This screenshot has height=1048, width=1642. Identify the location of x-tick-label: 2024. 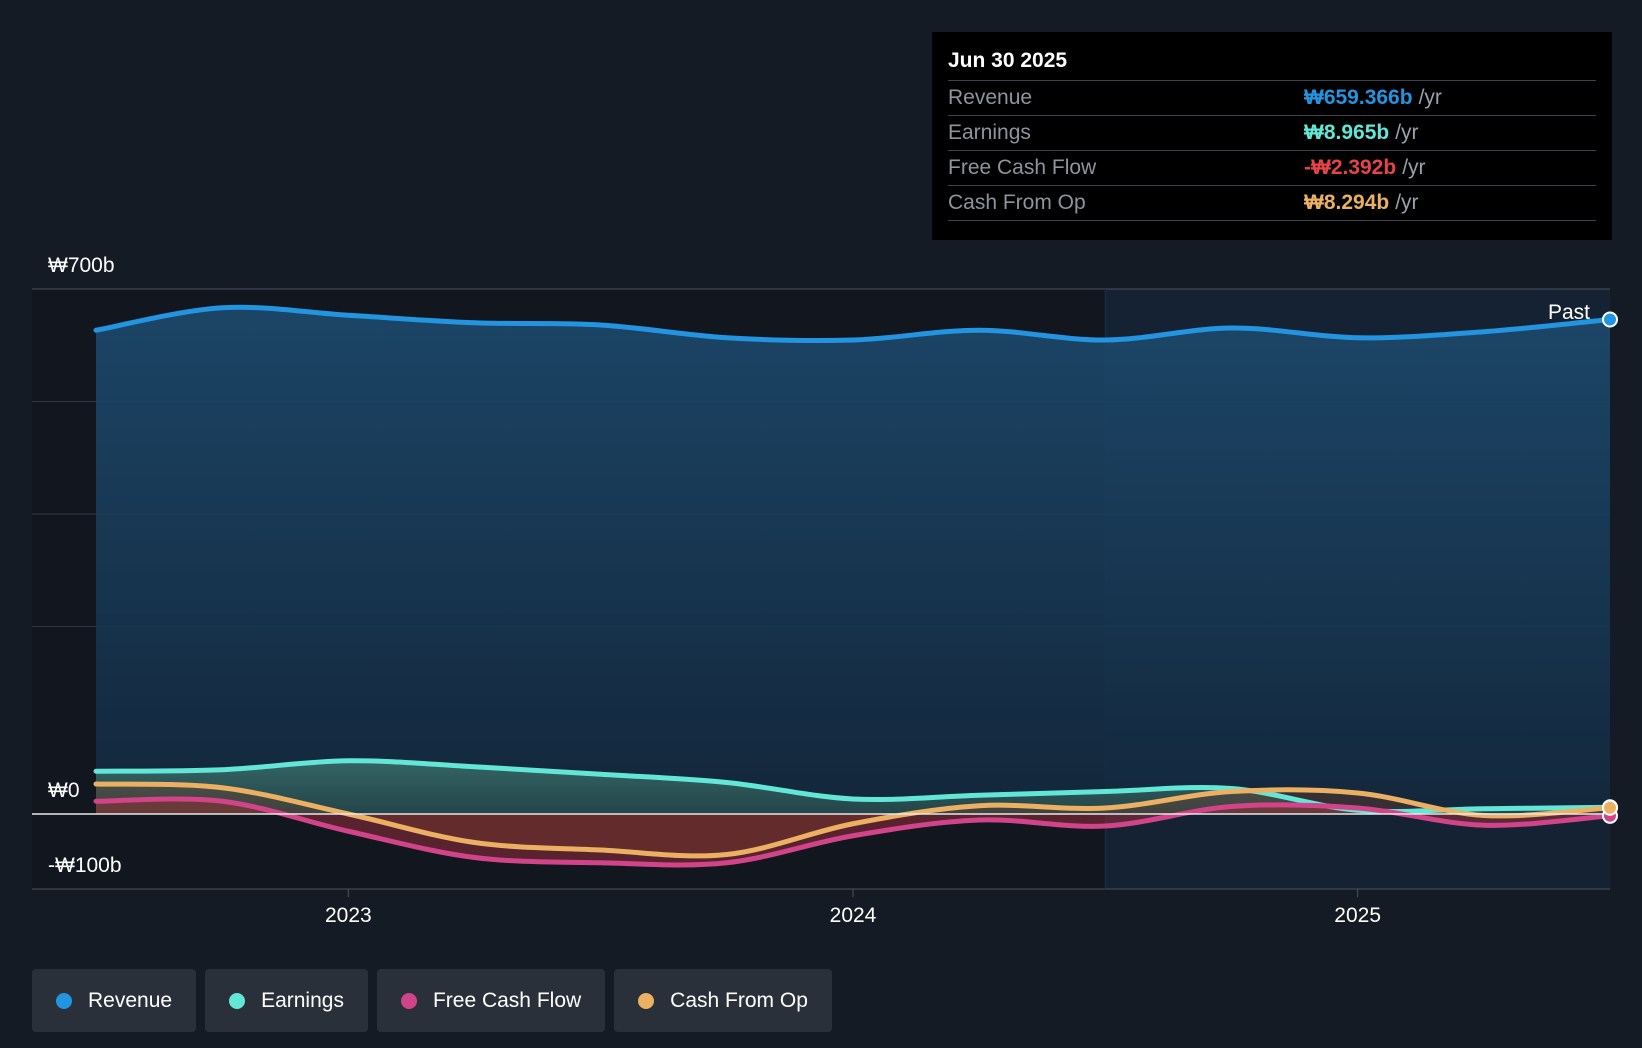
(853, 915).